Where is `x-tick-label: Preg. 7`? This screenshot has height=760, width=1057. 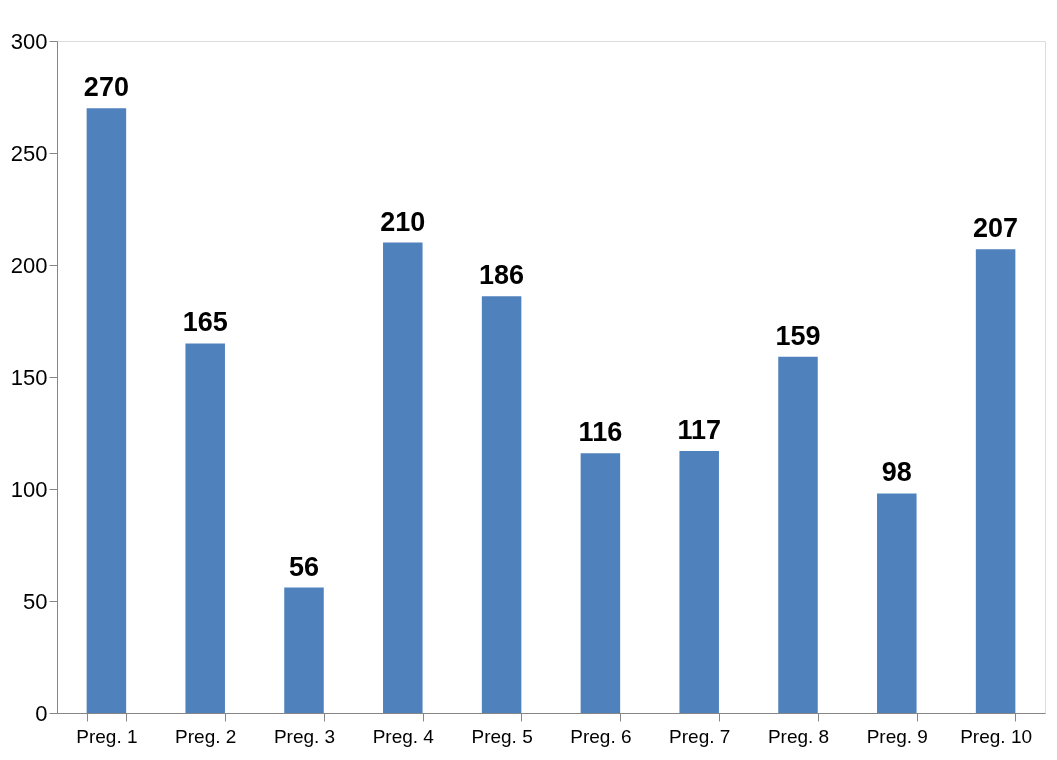
x-tick-label: Preg. 7 is located at coordinates (700, 736).